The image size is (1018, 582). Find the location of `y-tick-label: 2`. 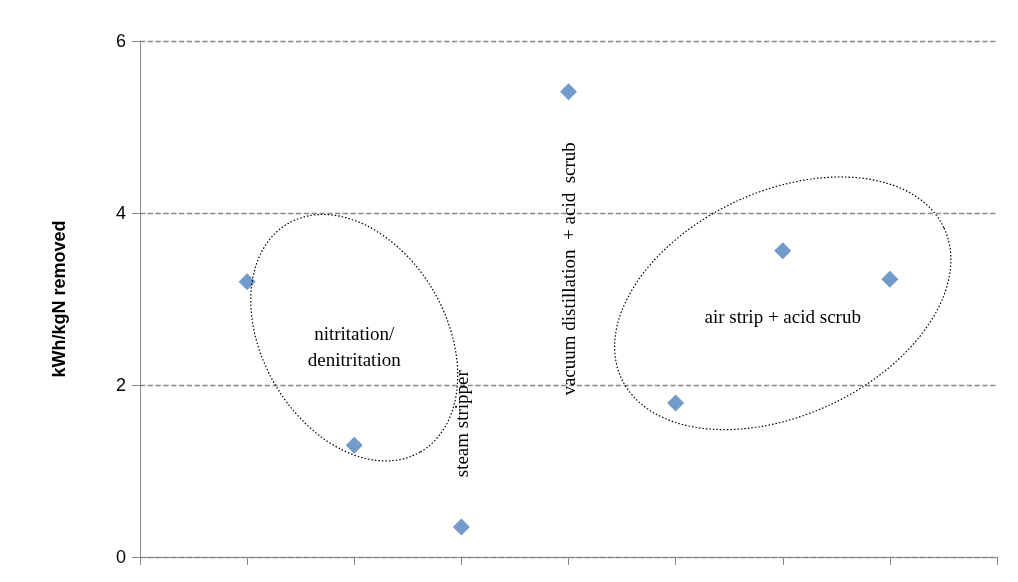

y-tick-label: 2 is located at coordinates (120, 385).